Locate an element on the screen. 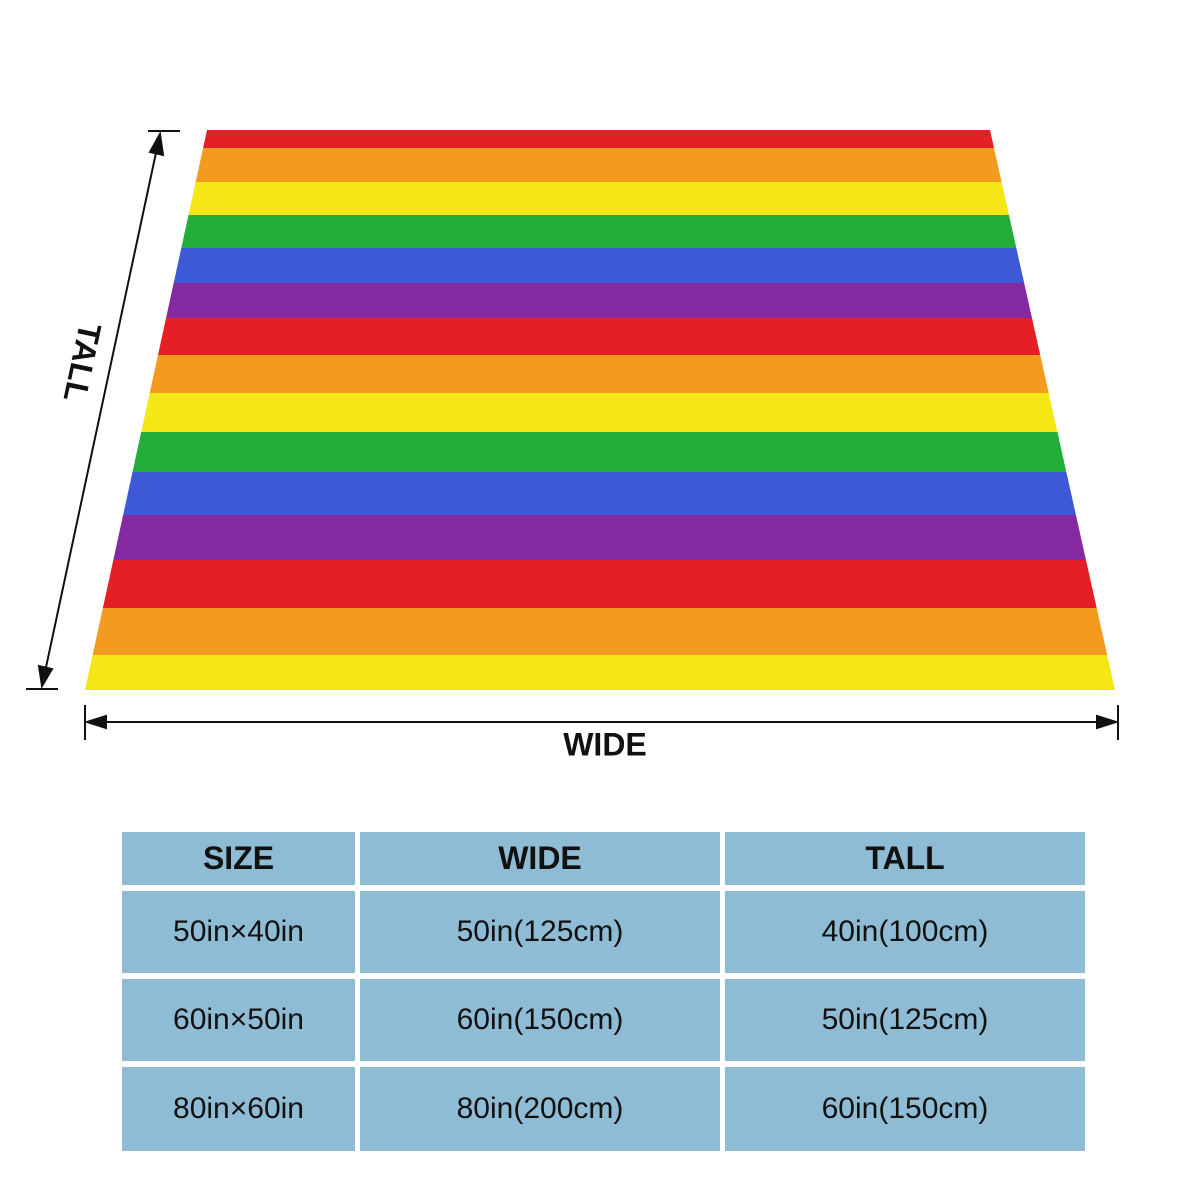 This screenshot has height=1200, width=1200. table-cell: 40in(100cm) is located at coordinates (905, 932).